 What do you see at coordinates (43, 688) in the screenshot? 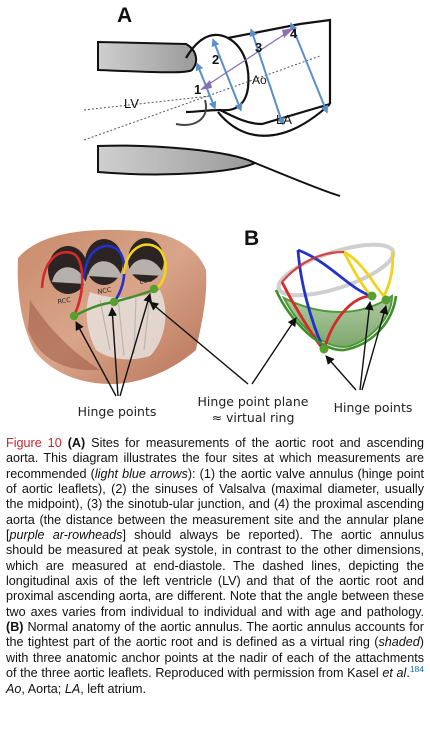
I see `caption-text-b5: , Aorta;` at bounding box center [43, 688].